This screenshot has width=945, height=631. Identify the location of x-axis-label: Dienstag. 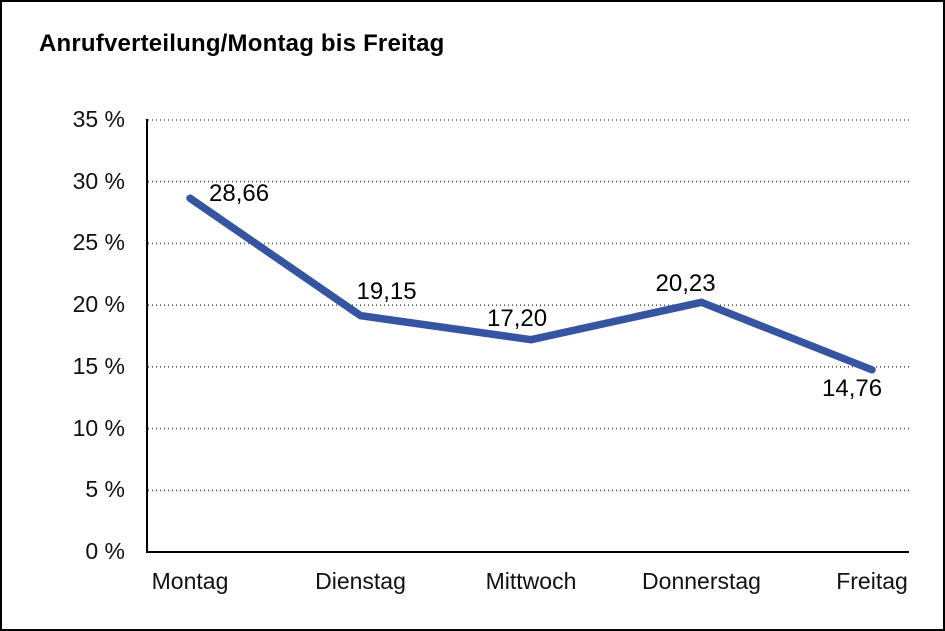
(360, 581).